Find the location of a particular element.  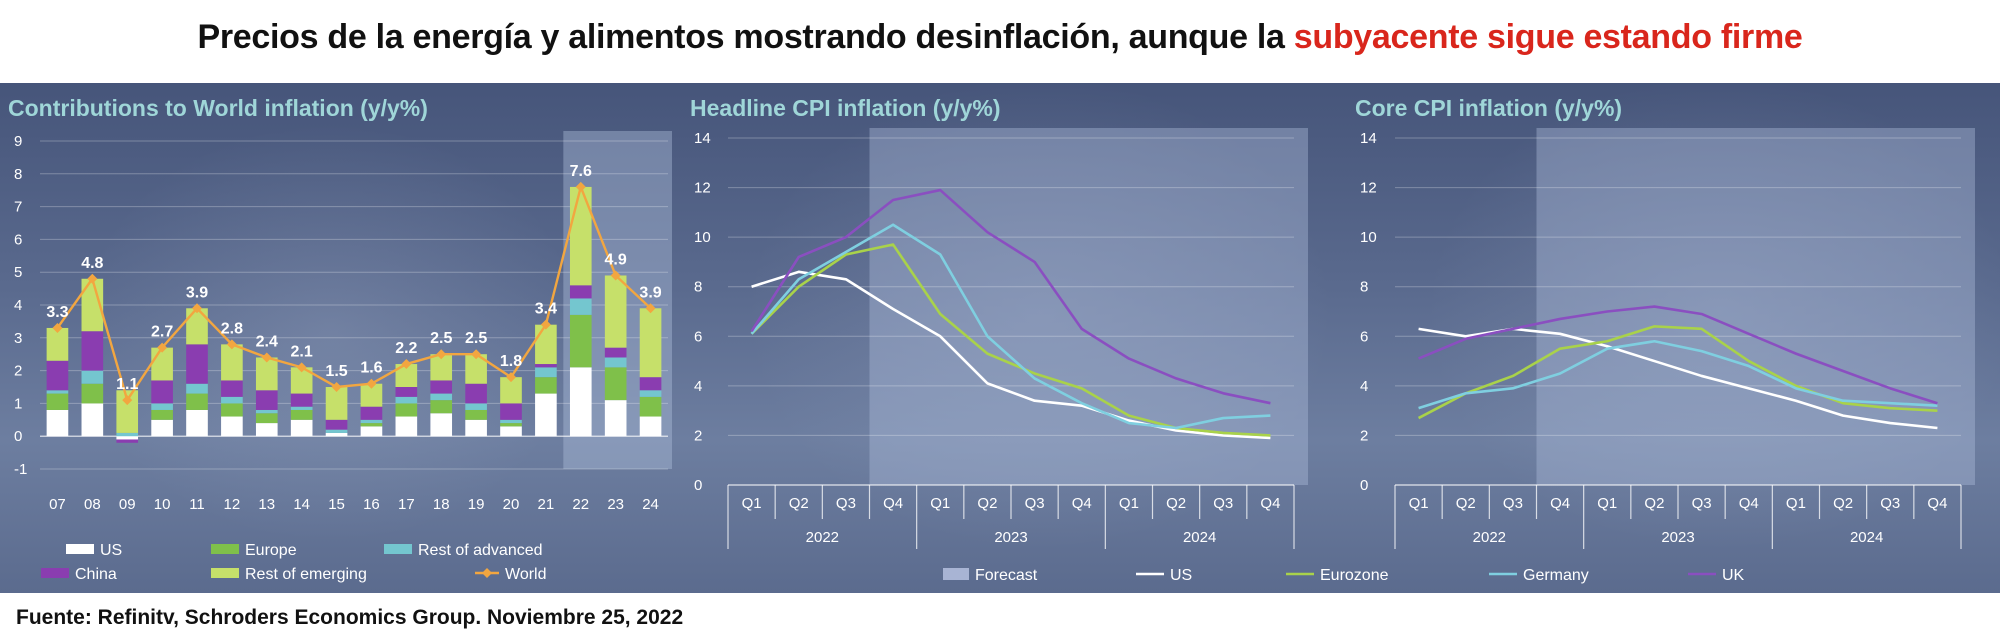

chart3-y-tick: 10 is located at coordinates (1368, 237).